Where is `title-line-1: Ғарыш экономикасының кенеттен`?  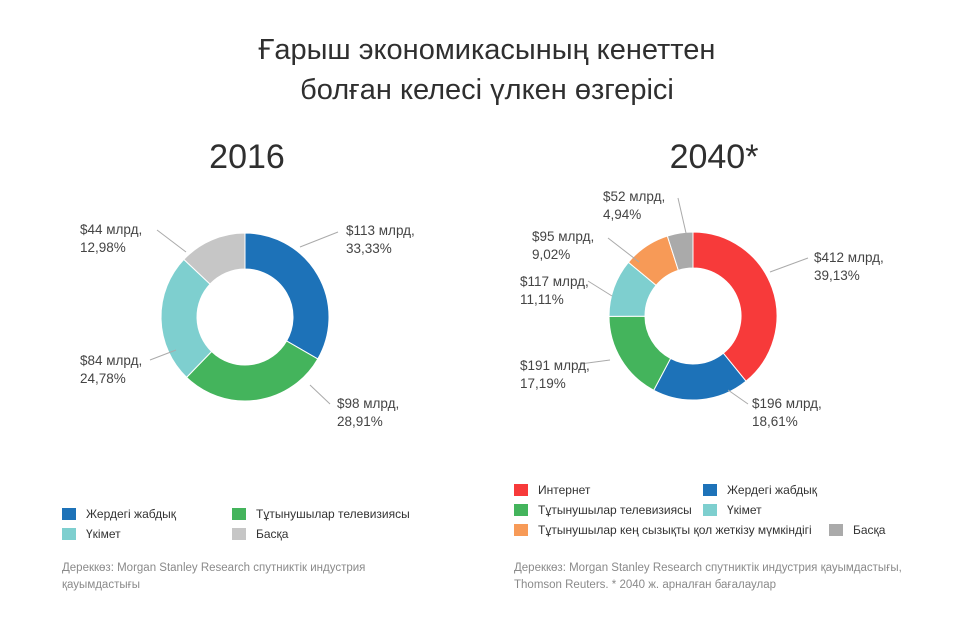 title-line-1: Ғарыш экономикасының кенеттен is located at coordinates (487, 50).